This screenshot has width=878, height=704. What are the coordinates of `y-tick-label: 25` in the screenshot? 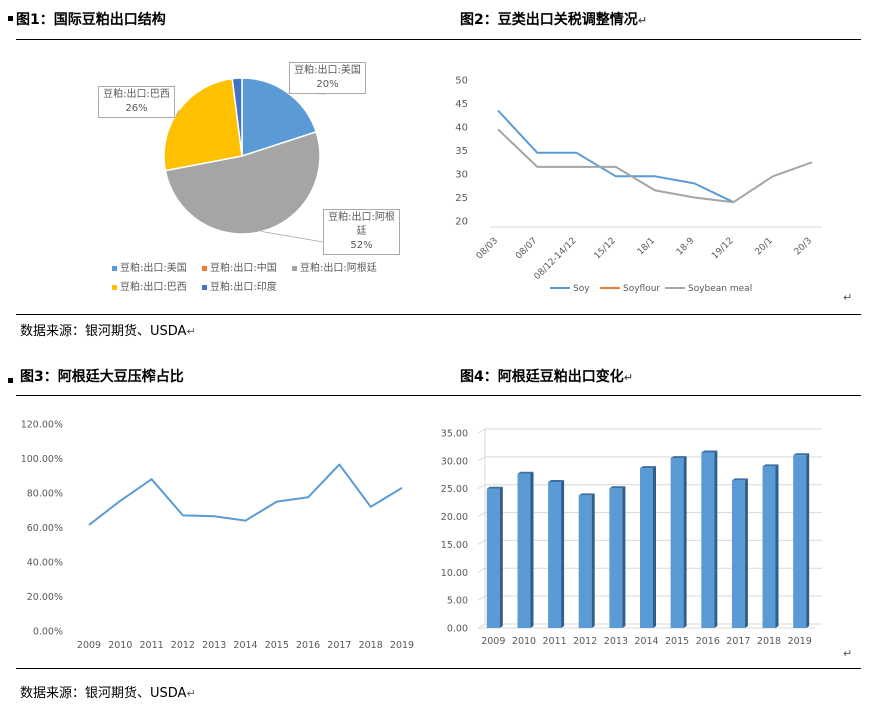 It's located at (461, 198).